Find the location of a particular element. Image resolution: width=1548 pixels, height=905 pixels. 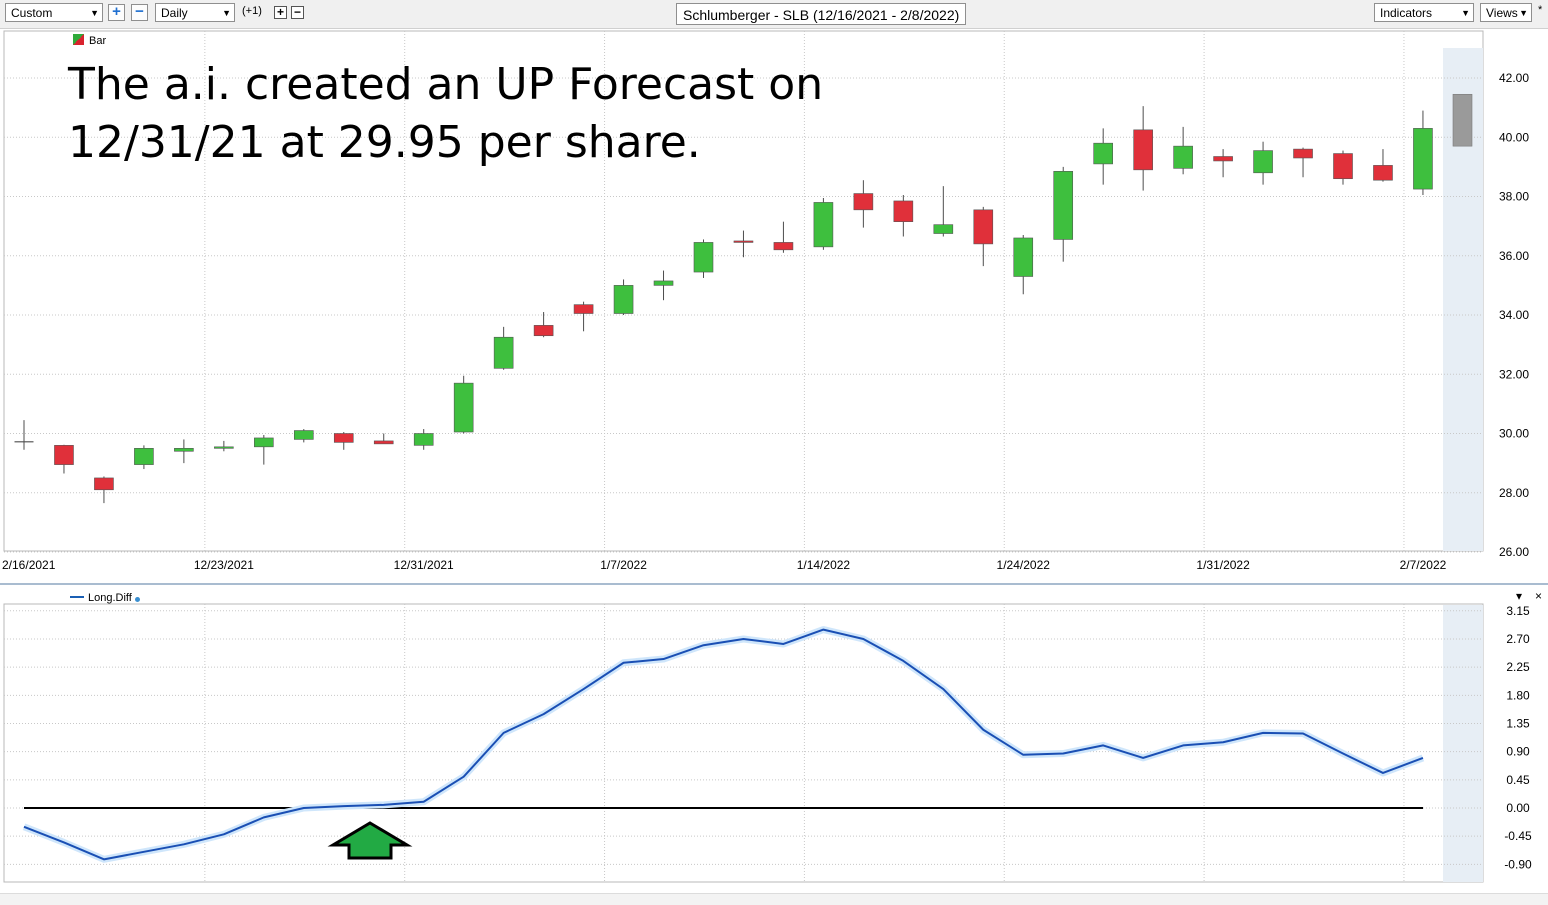

range-select-label: Custom is located at coordinates (32, 13).